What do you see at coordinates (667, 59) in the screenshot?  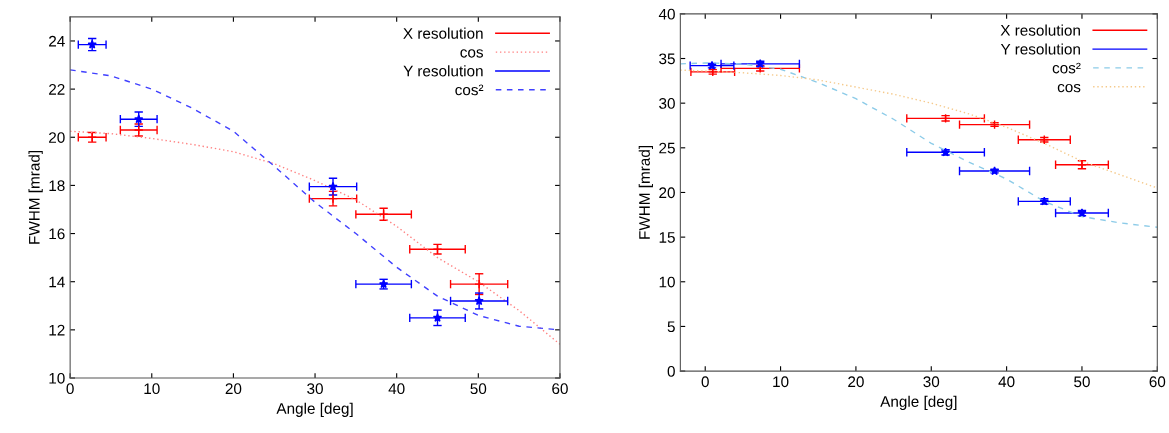 I see `y-tick-label: 35` at bounding box center [667, 59].